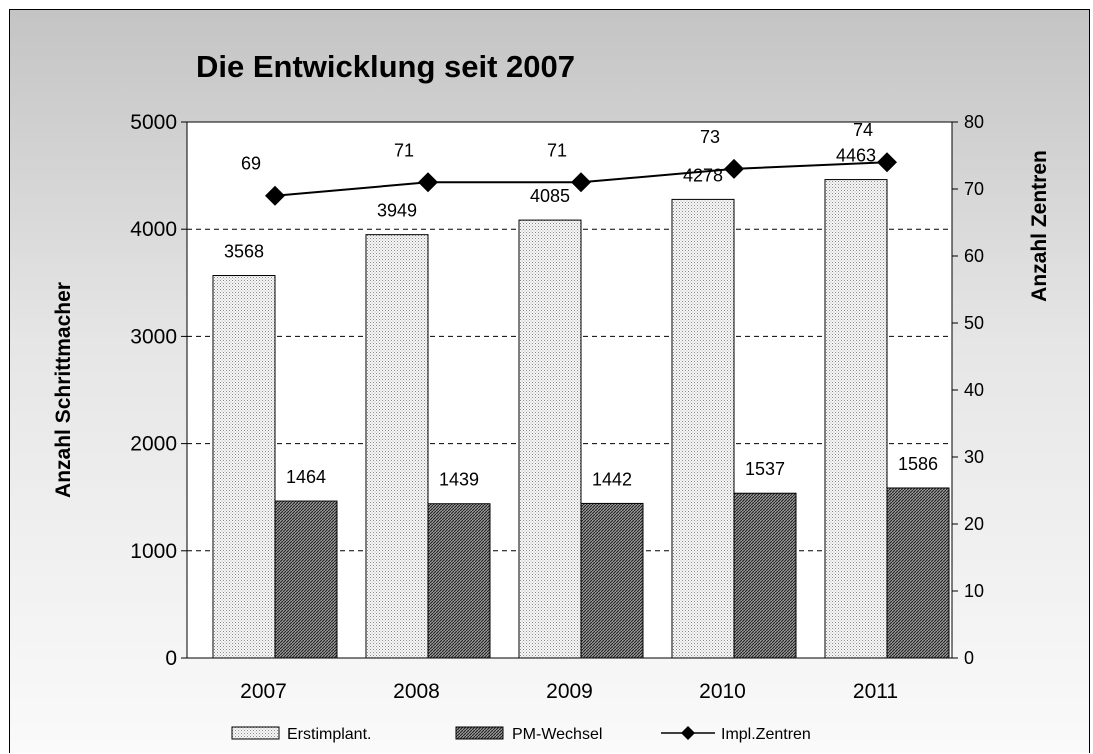 The image size is (1093, 754). Describe the element at coordinates (550, 196) in the screenshot. I see `data-label-erstimplant: 4085` at that location.